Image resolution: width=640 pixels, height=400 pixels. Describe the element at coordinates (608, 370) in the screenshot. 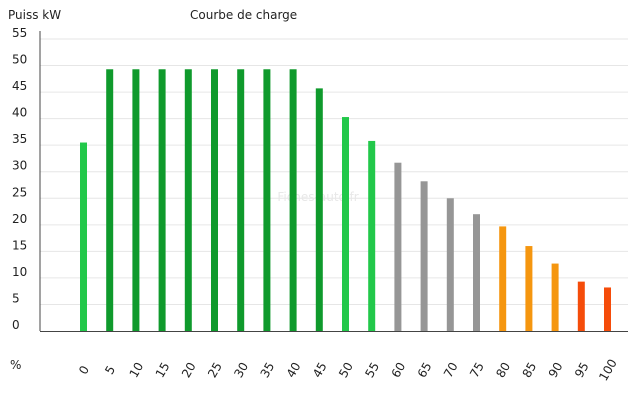

I see `x-tick-label: 100` at that location.